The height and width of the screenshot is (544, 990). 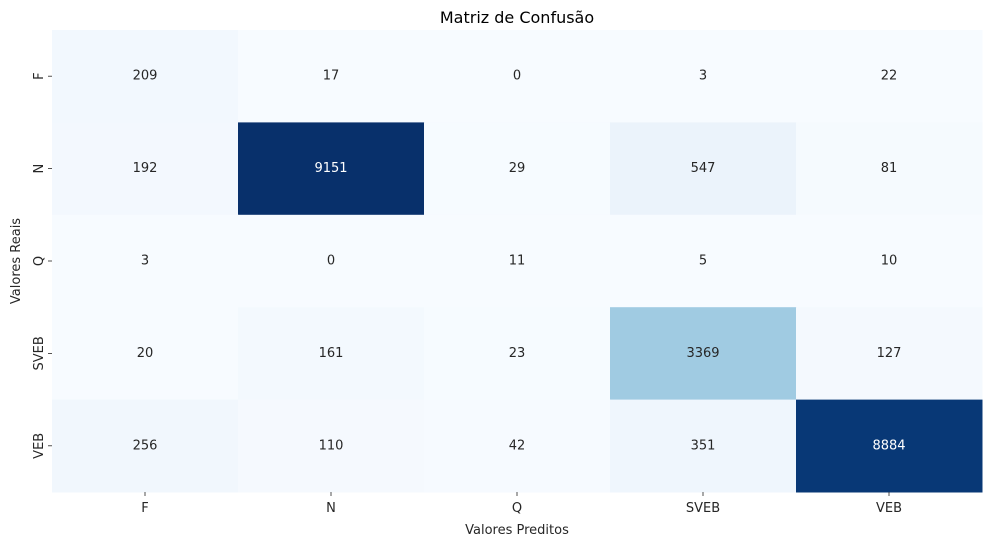 I want to click on x-tick-label-VEB: VEB, so click(x=889, y=508).